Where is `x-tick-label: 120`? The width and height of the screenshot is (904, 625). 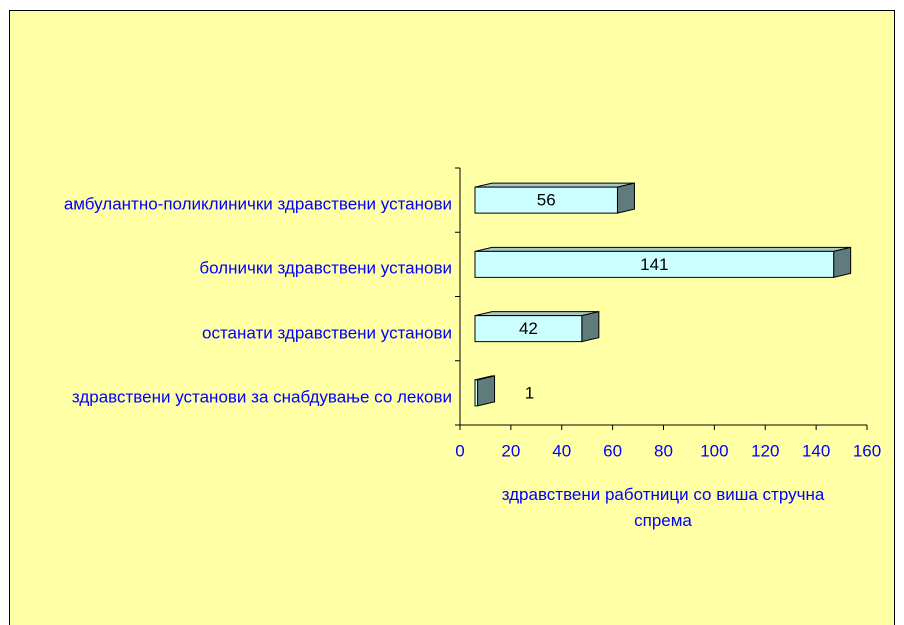
x-tick-label: 120 is located at coordinates (765, 450).